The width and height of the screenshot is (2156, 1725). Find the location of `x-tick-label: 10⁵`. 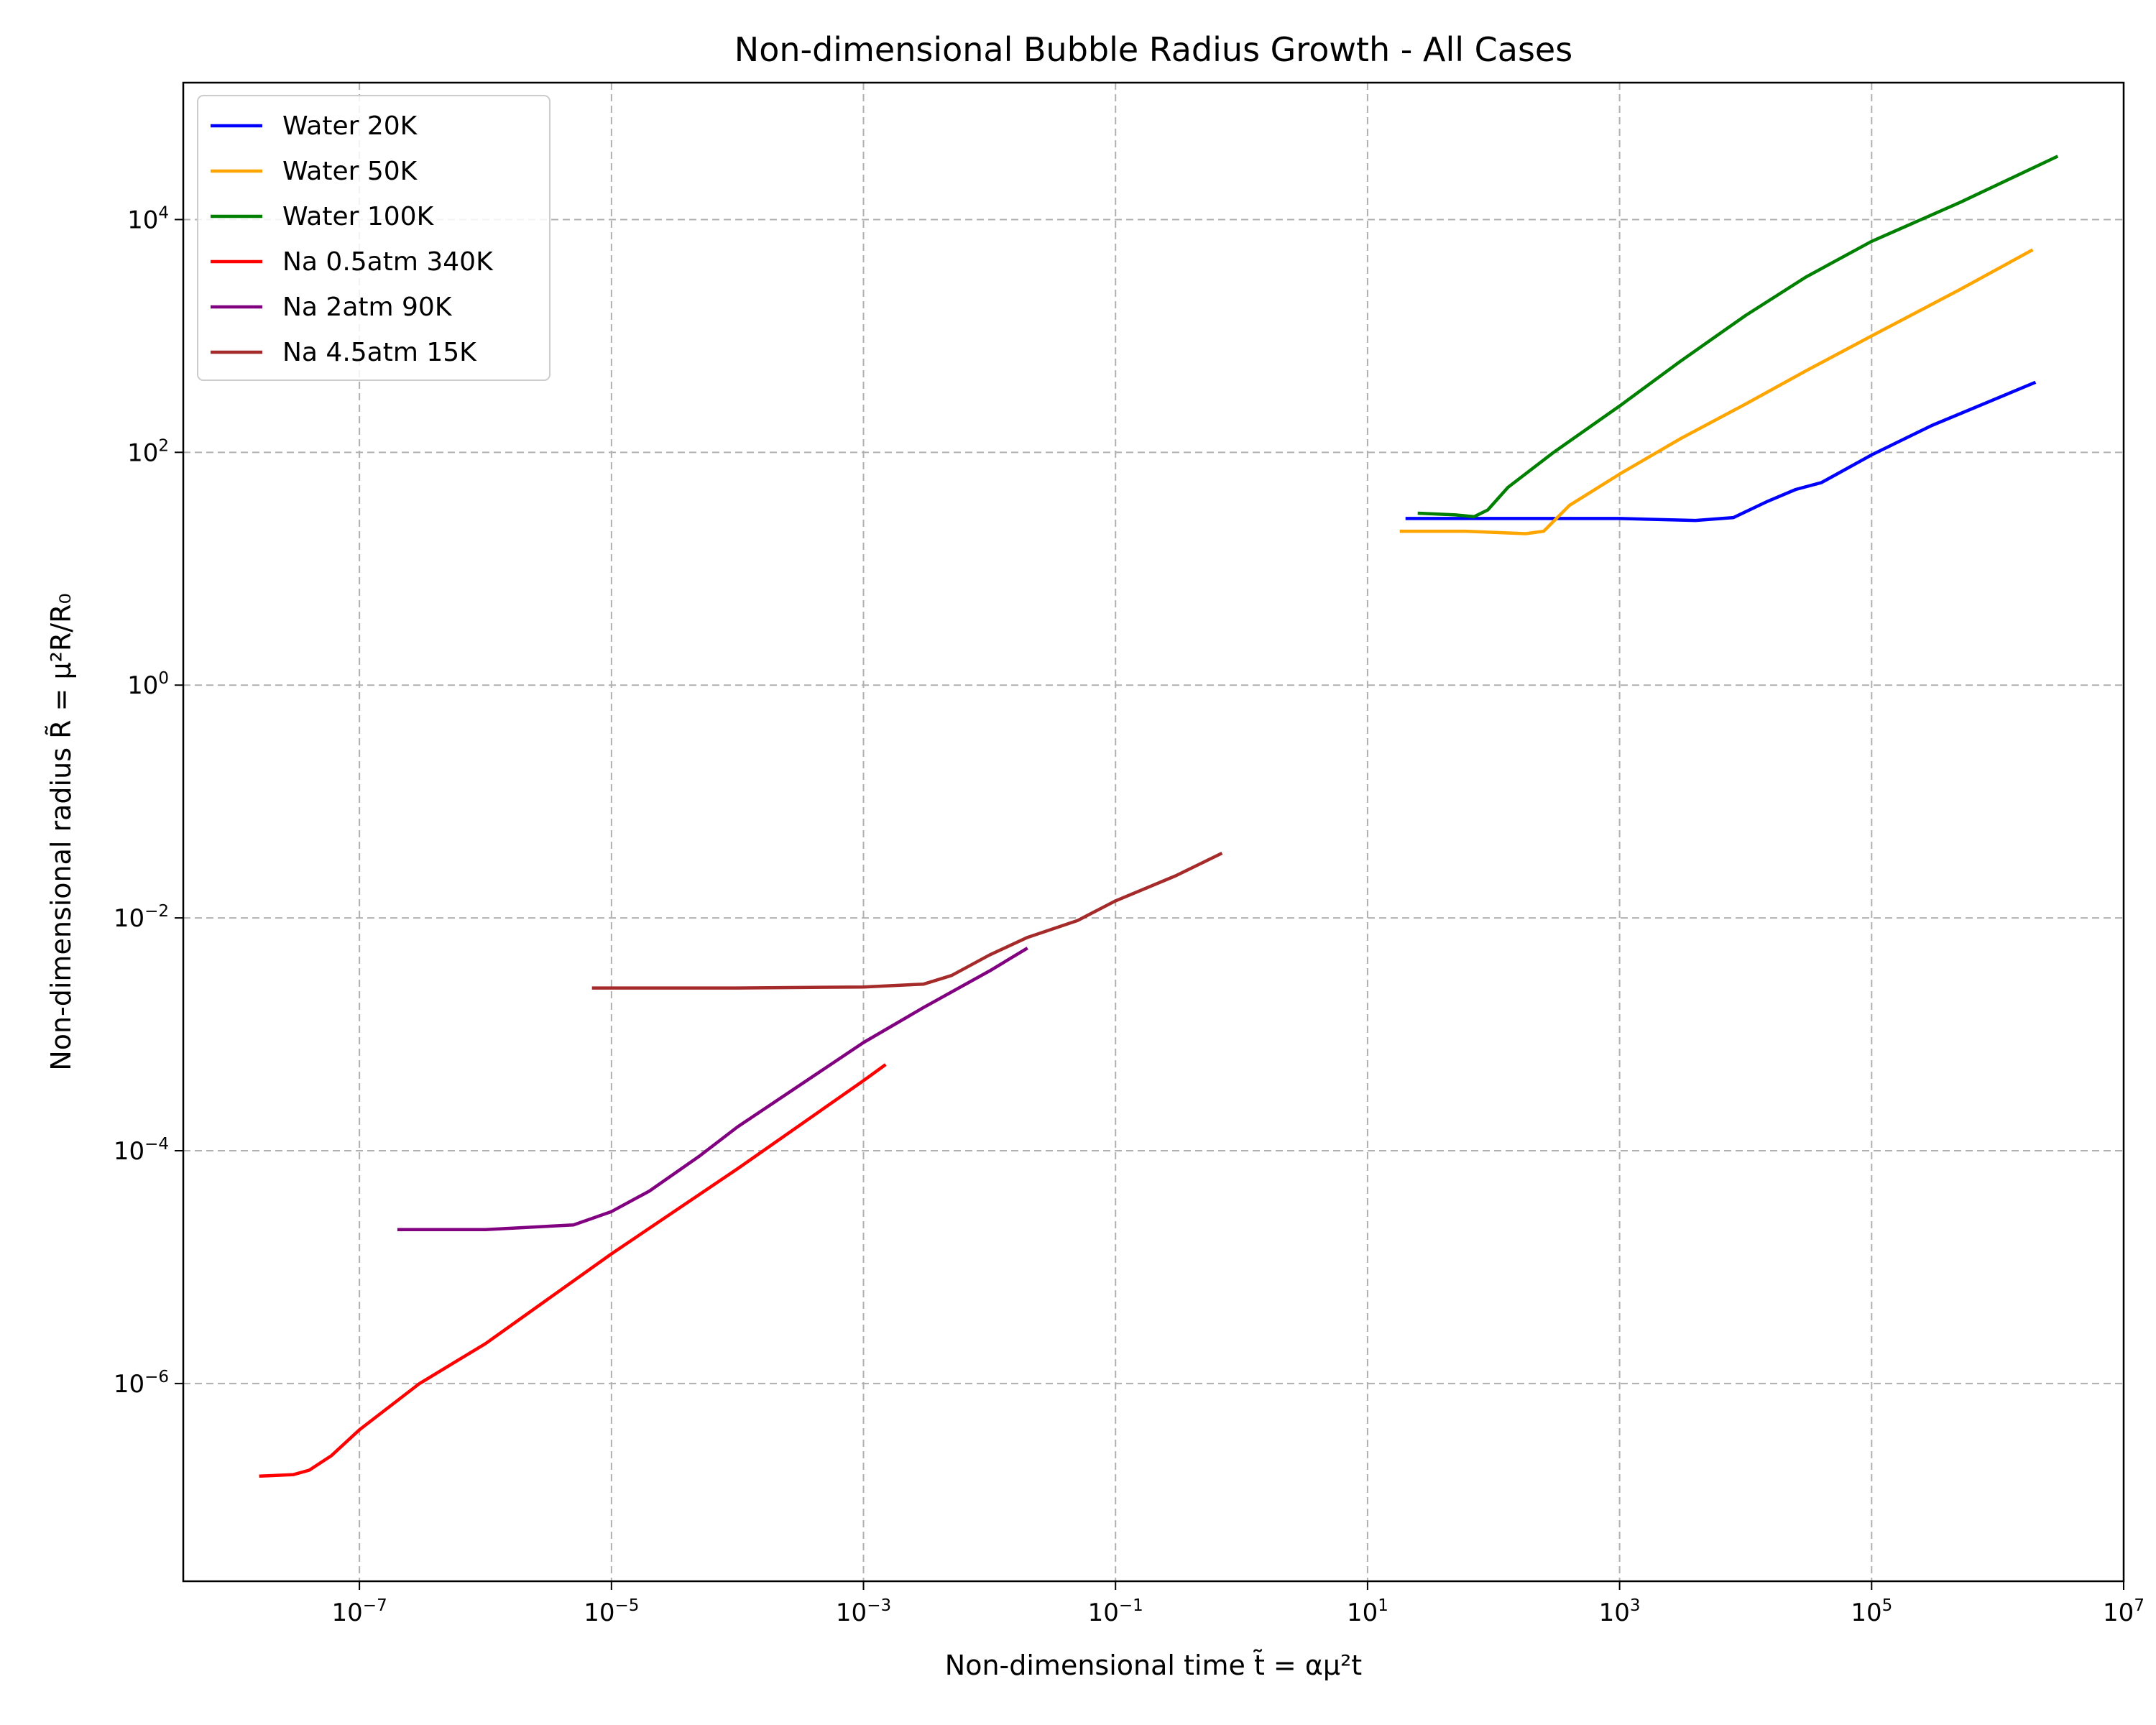

x-tick-label: 10⁵ is located at coordinates (1871, 1611).